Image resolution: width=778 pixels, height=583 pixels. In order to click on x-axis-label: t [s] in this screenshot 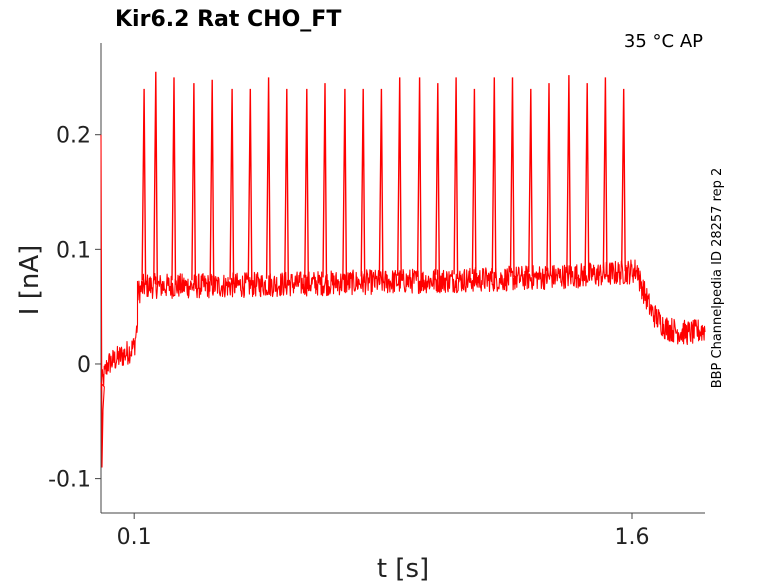, I will do `click(403, 568)`.